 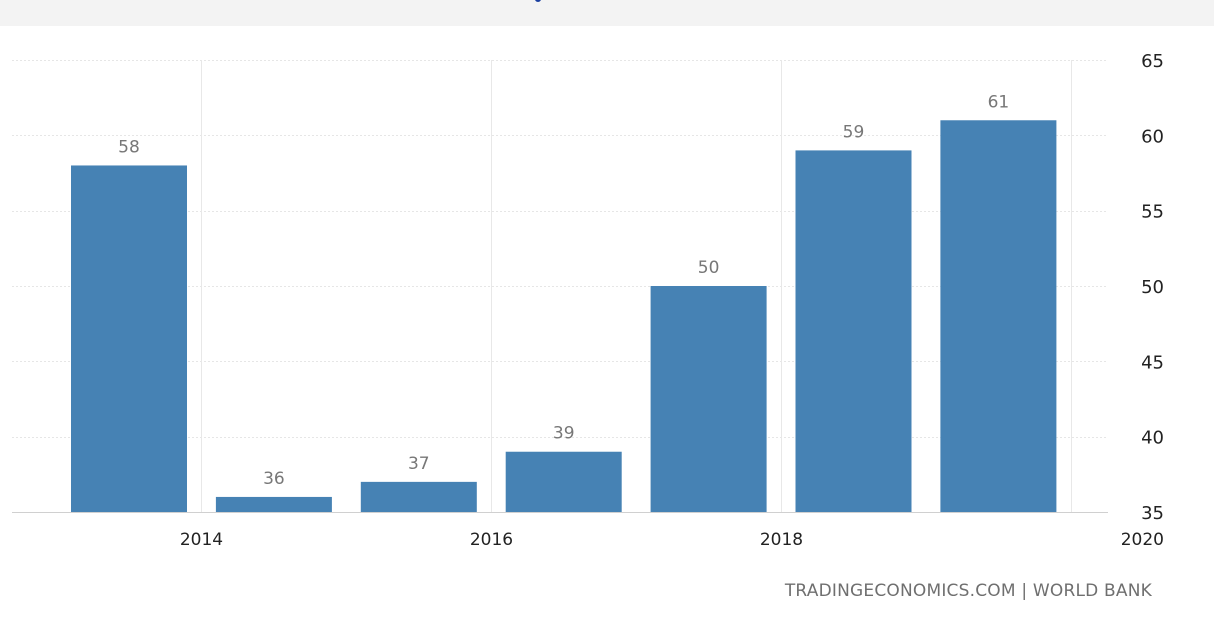 What do you see at coordinates (968, 591) in the screenshot?
I see `source-attribution: TRADINGECONOMICS.COM | WORLD BANK` at bounding box center [968, 591].